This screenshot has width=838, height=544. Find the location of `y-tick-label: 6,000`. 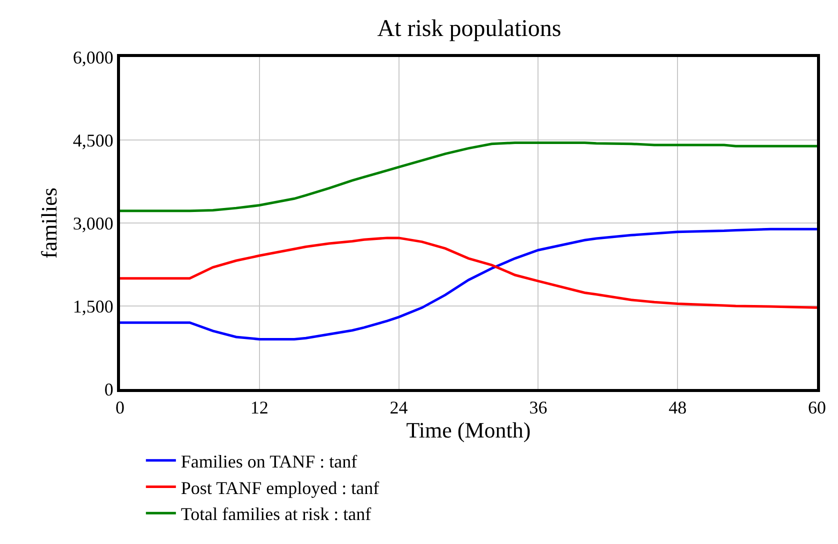

y-tick-label: 6,000 is located at coordinates (93, 57).